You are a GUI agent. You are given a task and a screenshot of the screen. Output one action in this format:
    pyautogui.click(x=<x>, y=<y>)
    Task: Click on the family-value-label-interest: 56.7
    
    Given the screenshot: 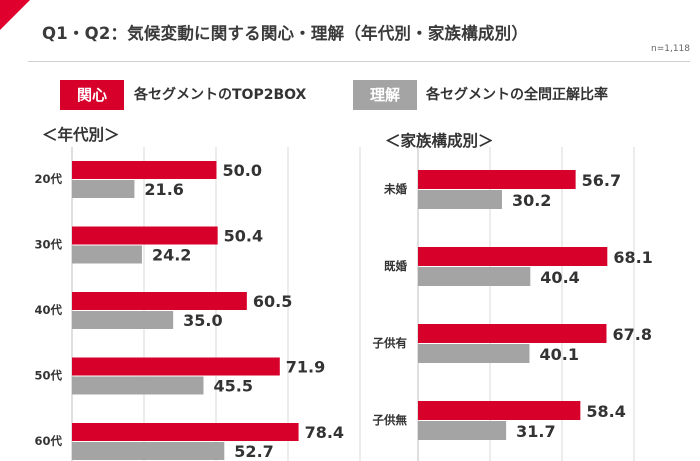 What is the action you would take?
    pyautogui.click(x=601, y=180)
    